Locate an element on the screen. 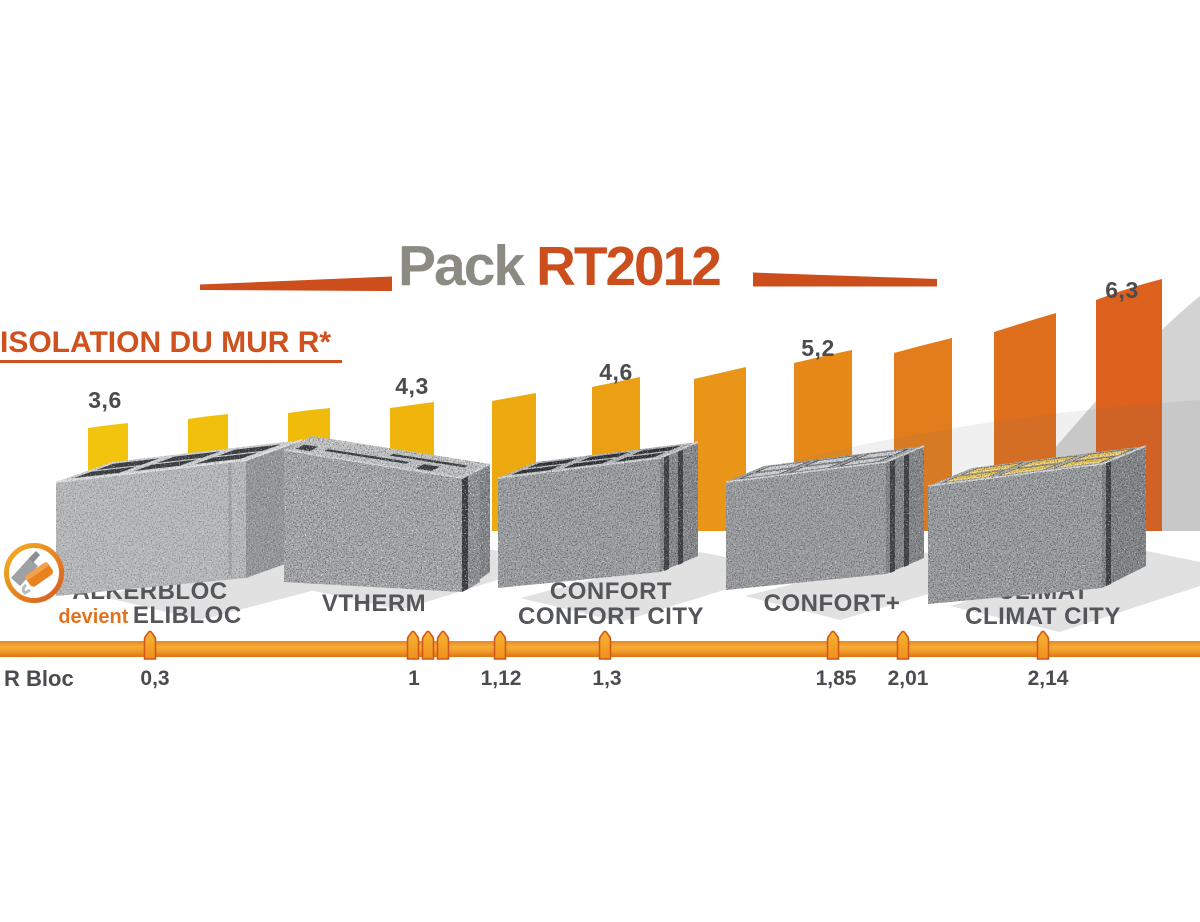  block-alkerbloc is located at coordinates (179, 517).